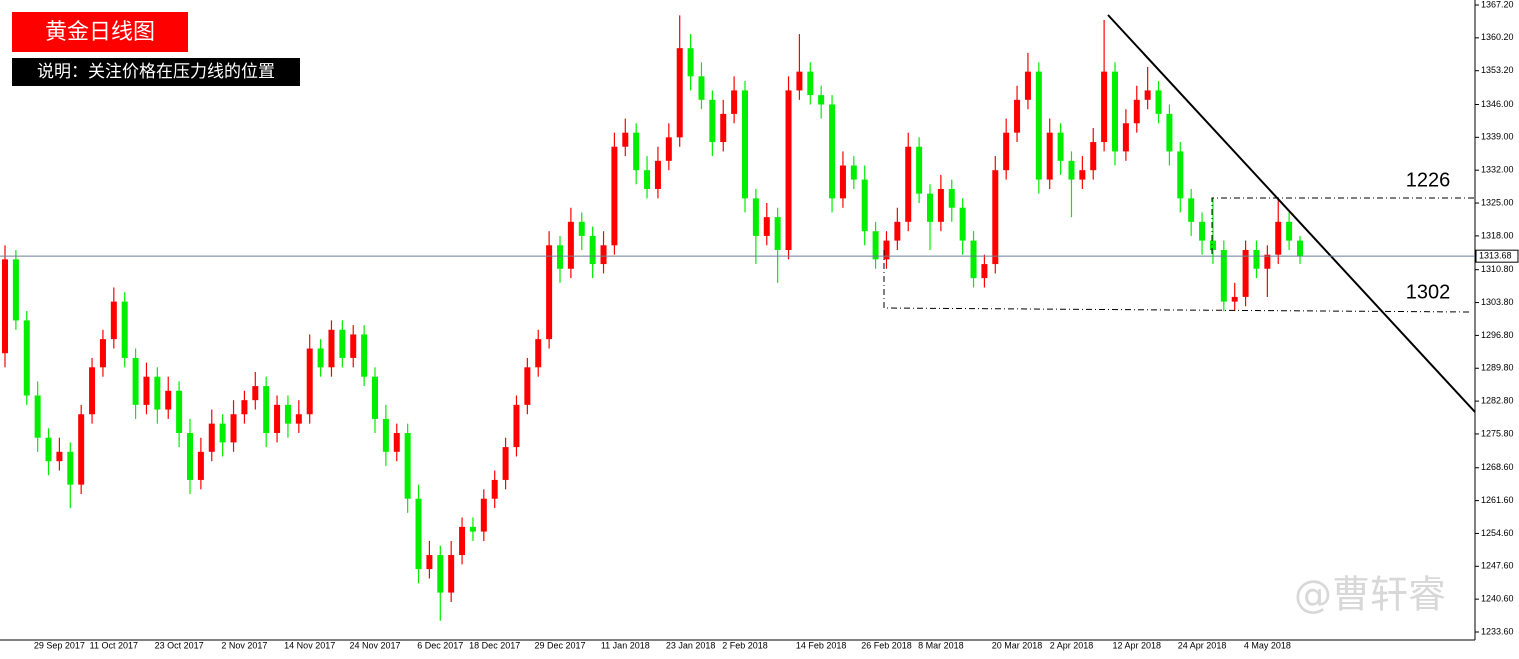 The image size is (1519, 659). I want to click on x-tick-label: 2 Nov 2017, so click(244, 645).